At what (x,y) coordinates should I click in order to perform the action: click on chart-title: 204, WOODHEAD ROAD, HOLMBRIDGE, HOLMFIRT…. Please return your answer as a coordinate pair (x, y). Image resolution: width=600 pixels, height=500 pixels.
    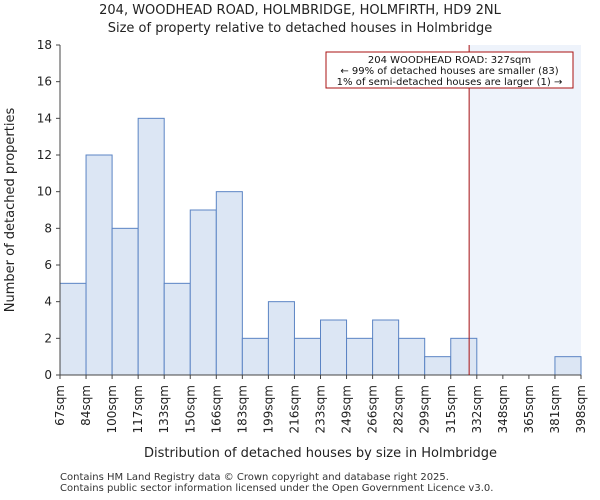
    Looking at the image, I should click on (300, 10).